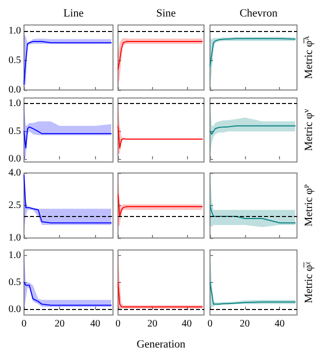 The width and height of the screenshot is (320, 354). I want to click on y-axis-title: Metric φ̅ᵡ, so click(309, 283).